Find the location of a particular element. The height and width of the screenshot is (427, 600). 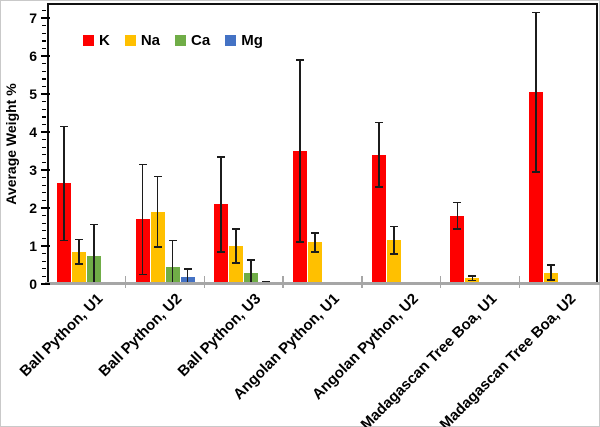

legend-swatch-ca is located at coordinates (181, 40).